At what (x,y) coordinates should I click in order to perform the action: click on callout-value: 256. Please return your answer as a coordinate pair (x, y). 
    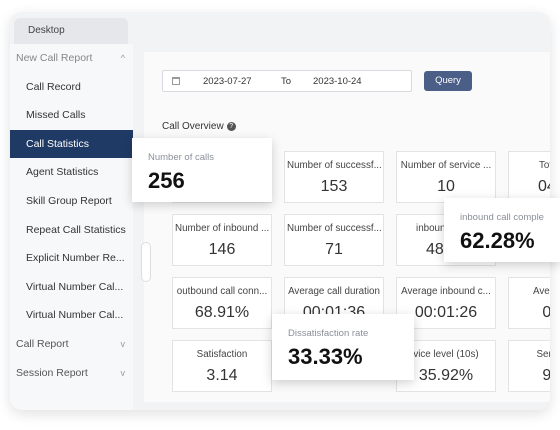
    Looking at the image, I should click on (166, 180).